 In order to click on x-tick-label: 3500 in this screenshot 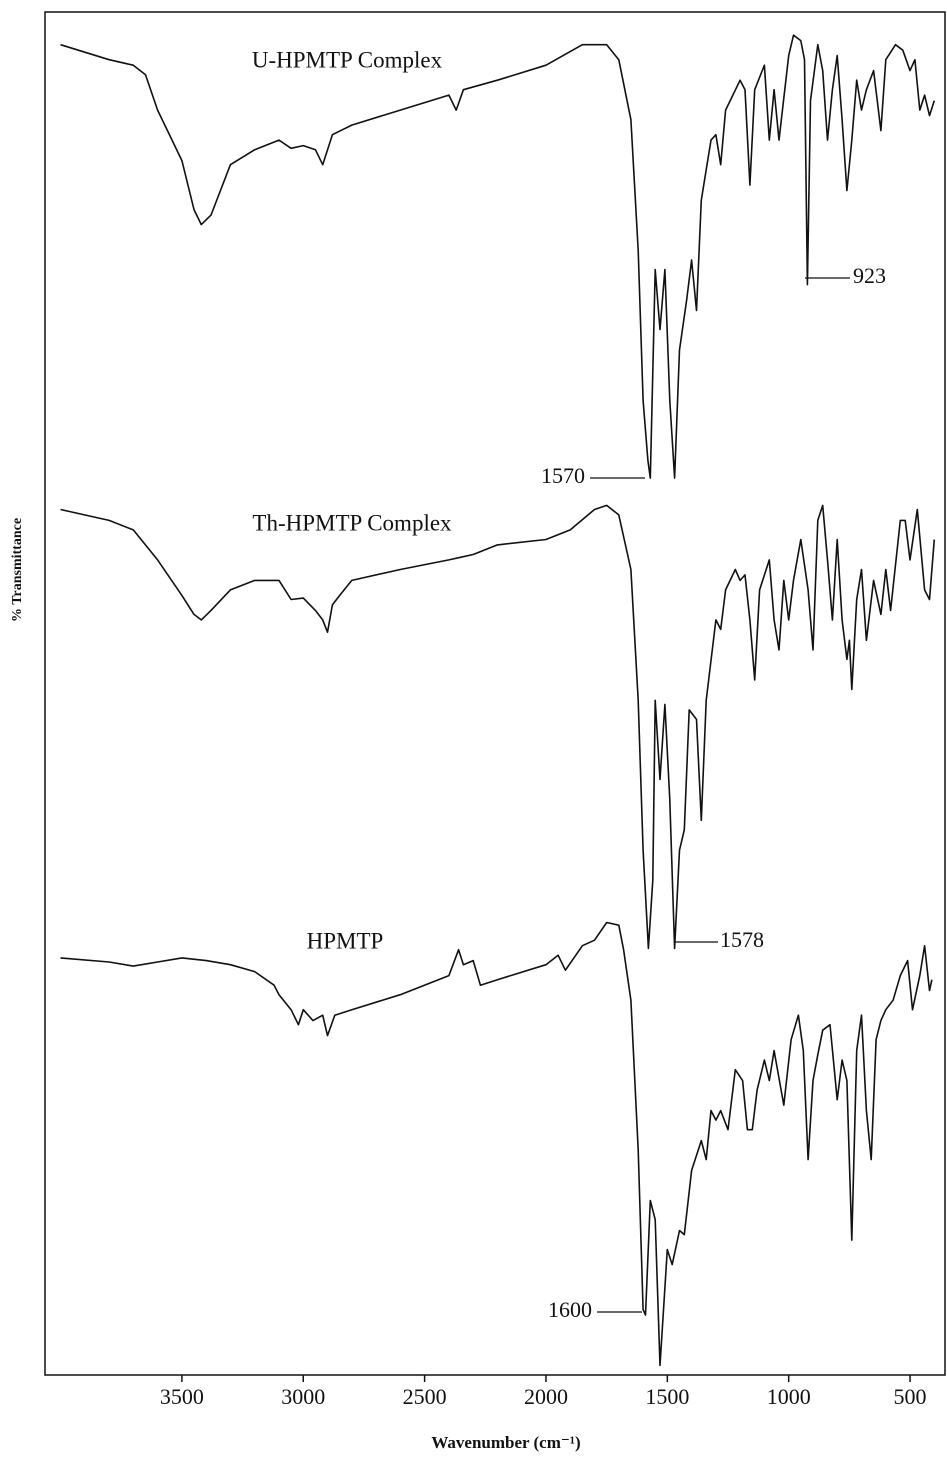, I will do `click(182, 1396)`.